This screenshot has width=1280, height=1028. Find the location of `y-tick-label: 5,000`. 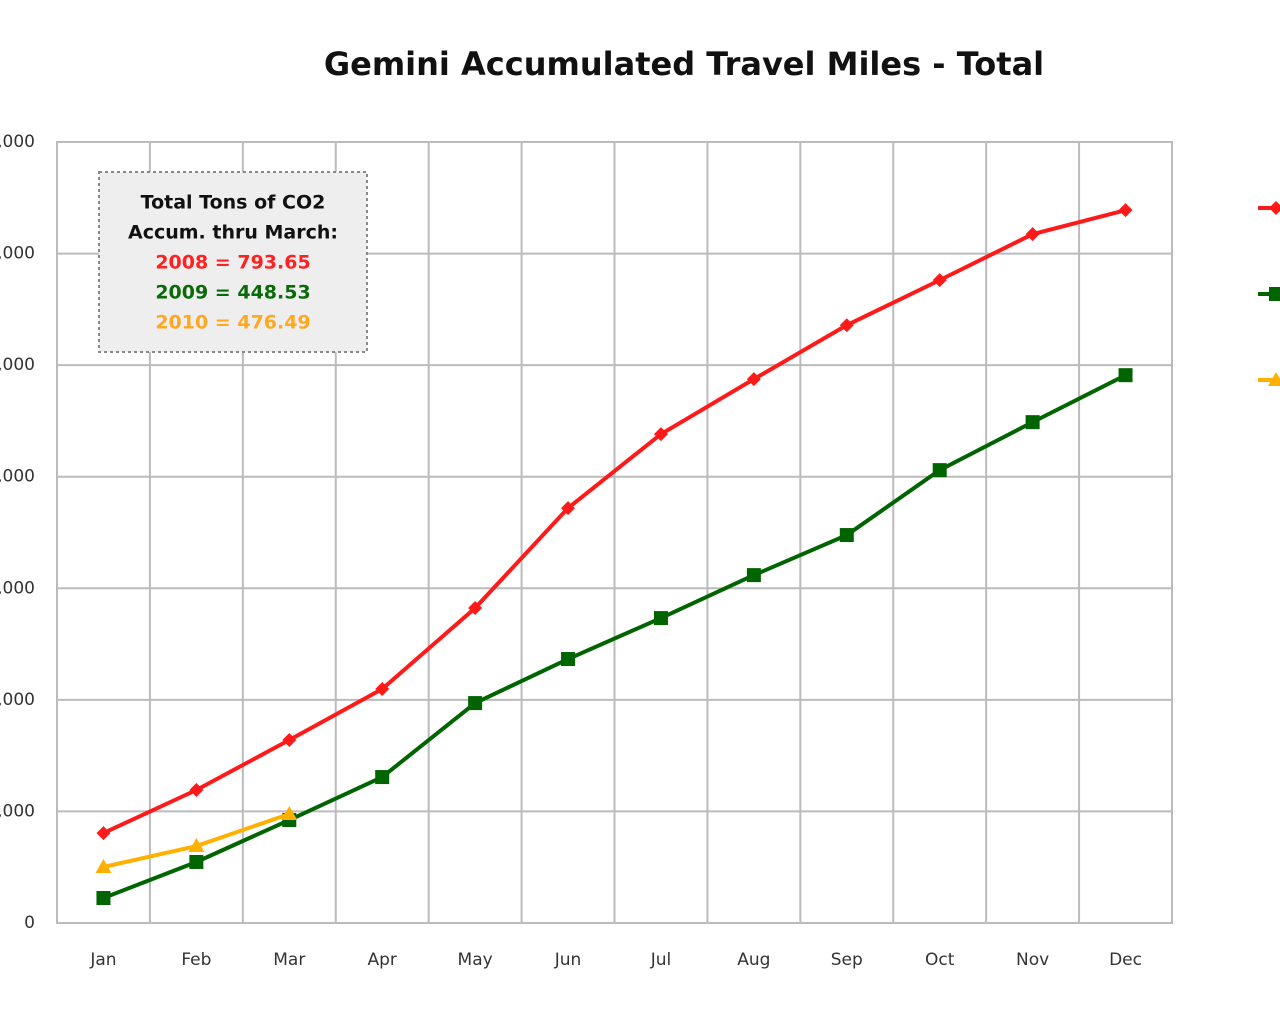

y-tick-label: 5,000 is located at coordinates (17, 365).